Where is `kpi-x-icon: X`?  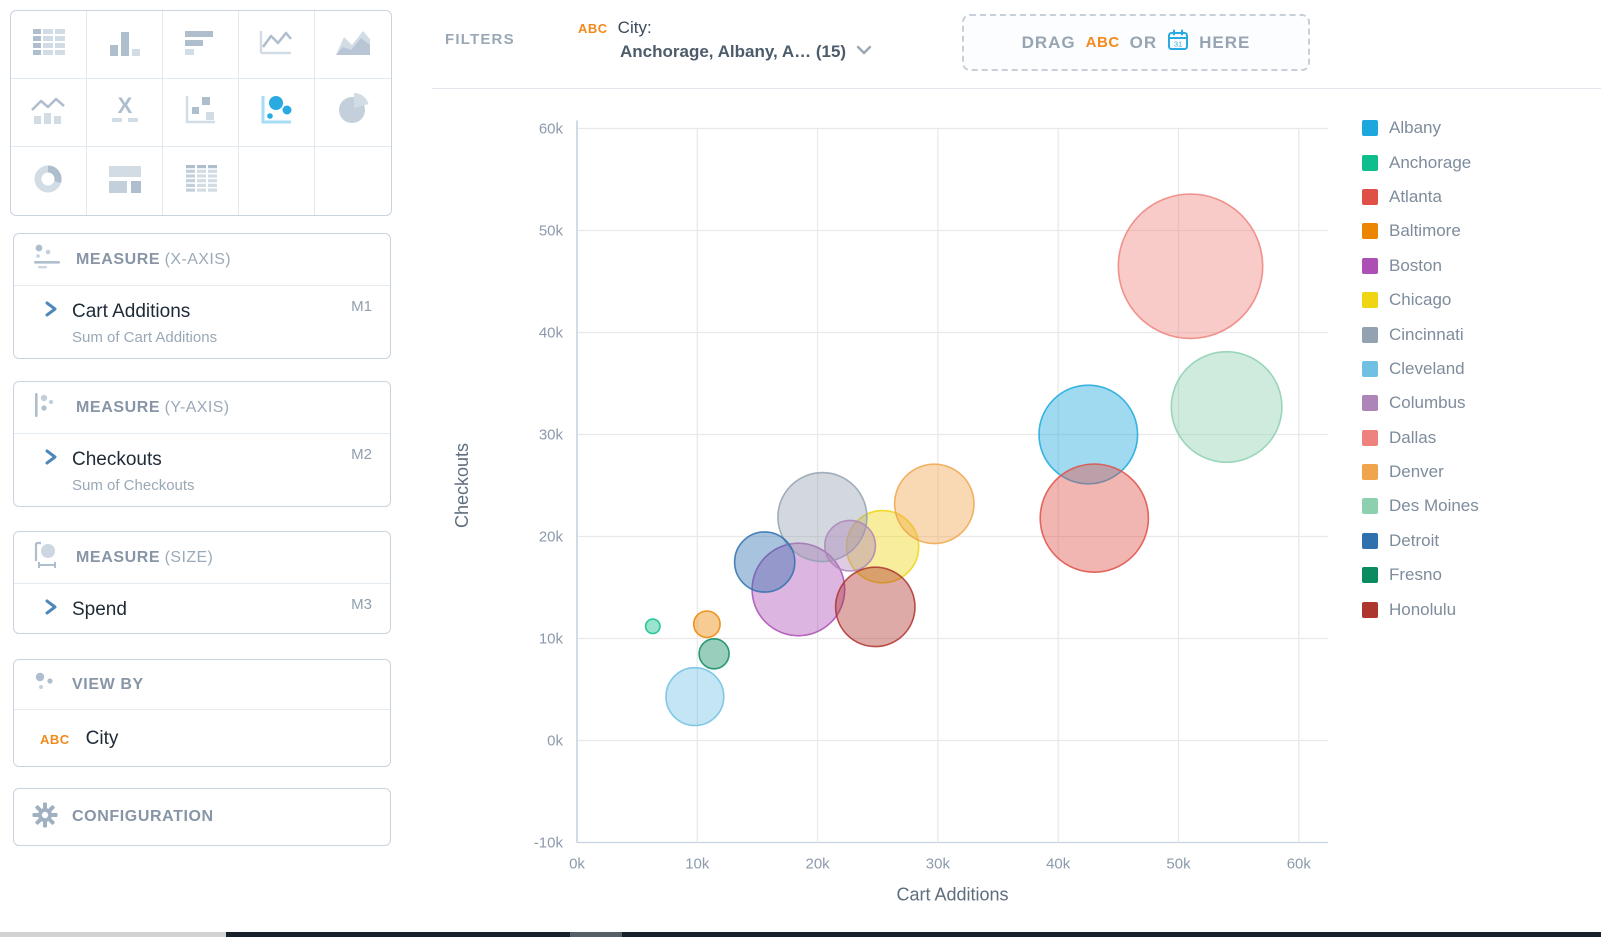 kpi-x-icon: X is located at coordinates (125, 112).